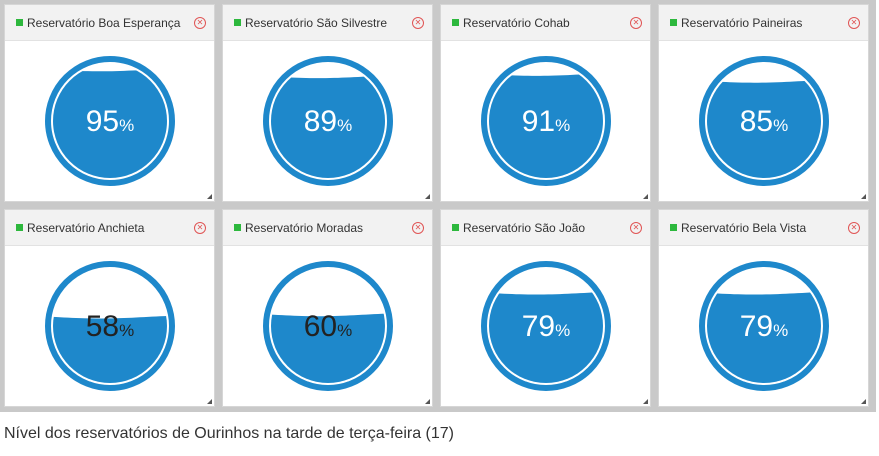 This screenshot has height=456, width=879. What do you see at coordinates (319, 121) in the screenshot?
I see `gauge-value-number: 89` at bounding box center [319, 121].